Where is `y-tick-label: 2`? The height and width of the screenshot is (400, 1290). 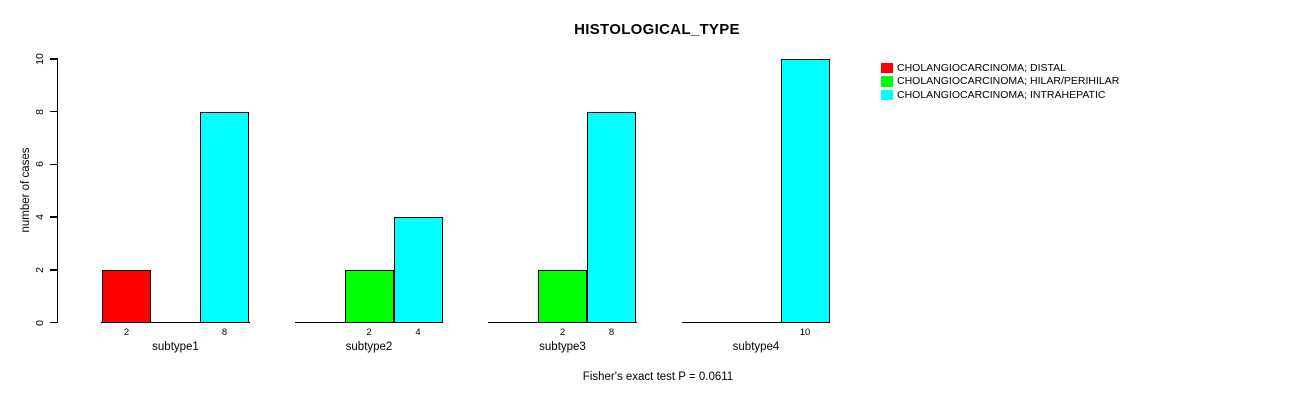
y-tick-label: 2 is located at coordinates (40, 269).